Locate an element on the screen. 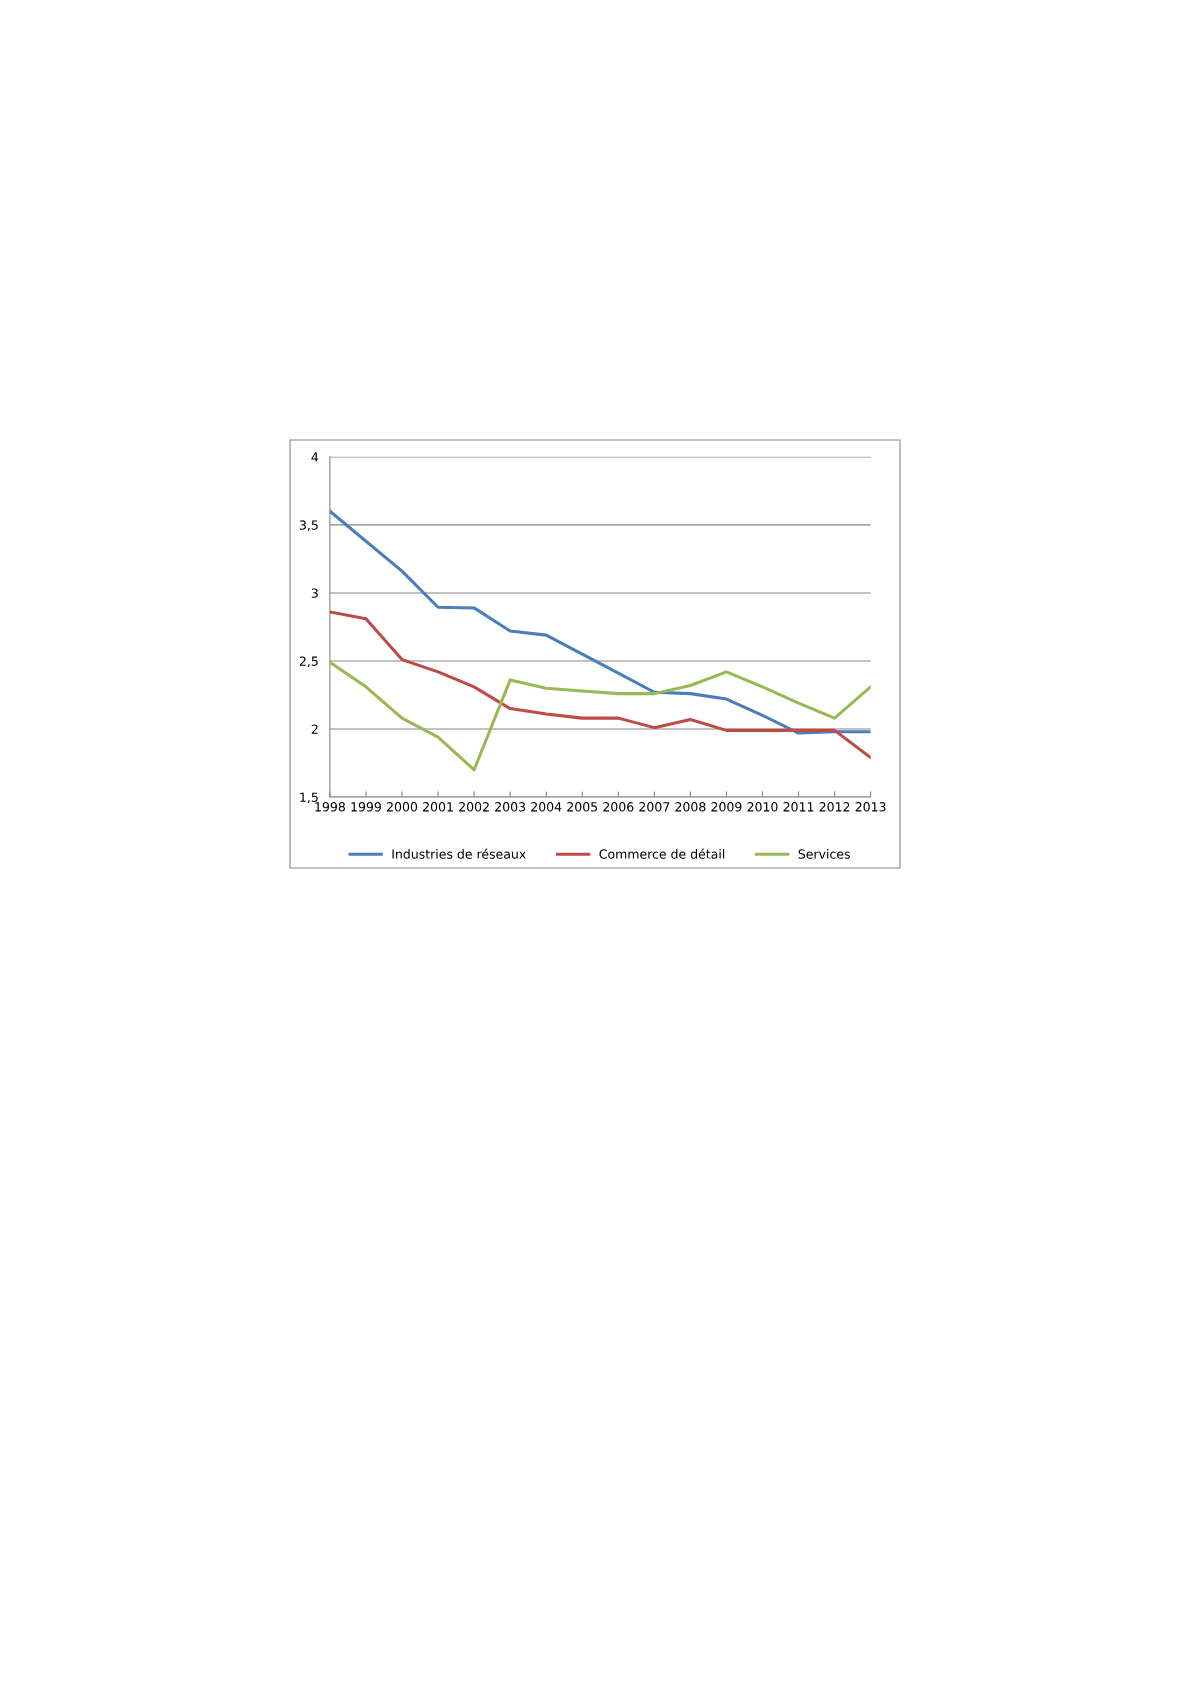  y-tick-label: 2 is located at coordinates (314, 729).